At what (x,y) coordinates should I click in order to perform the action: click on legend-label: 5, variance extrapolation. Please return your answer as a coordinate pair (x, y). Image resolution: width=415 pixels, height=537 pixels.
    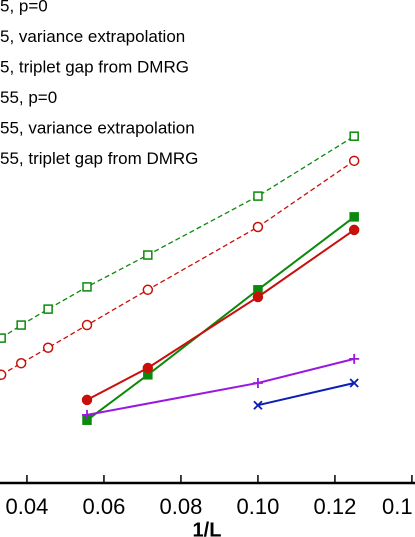
    Looking at the image, I should click on (92, 36).